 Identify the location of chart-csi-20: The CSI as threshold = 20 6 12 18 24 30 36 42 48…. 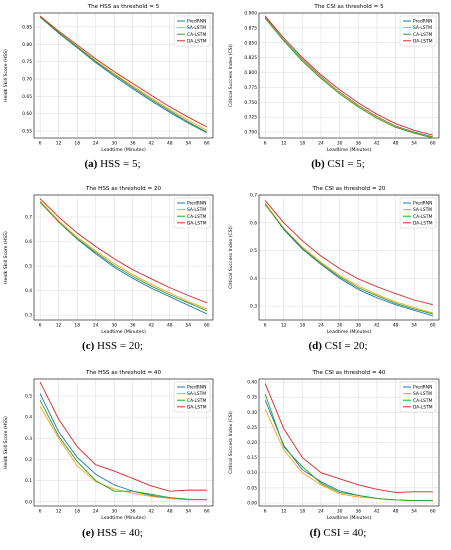
(334, 260).